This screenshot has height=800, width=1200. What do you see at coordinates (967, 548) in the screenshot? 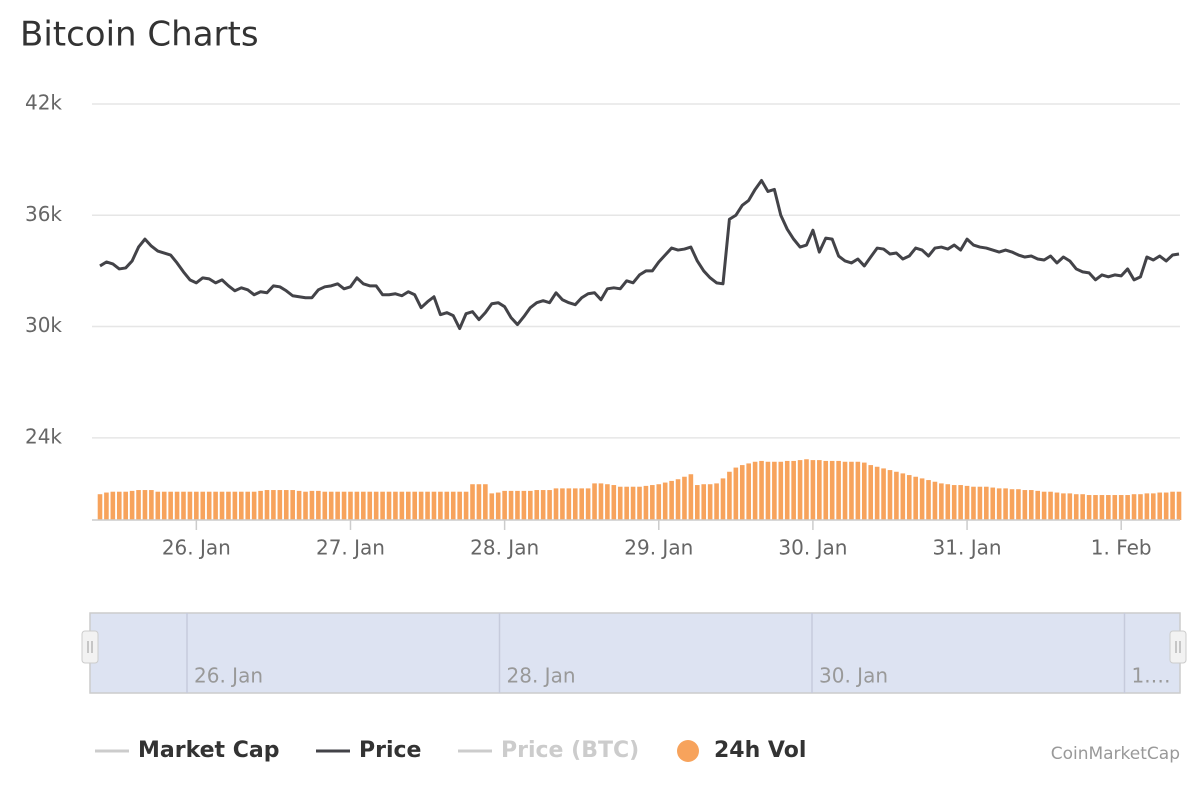
I see `x-tick-label: 31. Jan` at bounding box center [967, 548].